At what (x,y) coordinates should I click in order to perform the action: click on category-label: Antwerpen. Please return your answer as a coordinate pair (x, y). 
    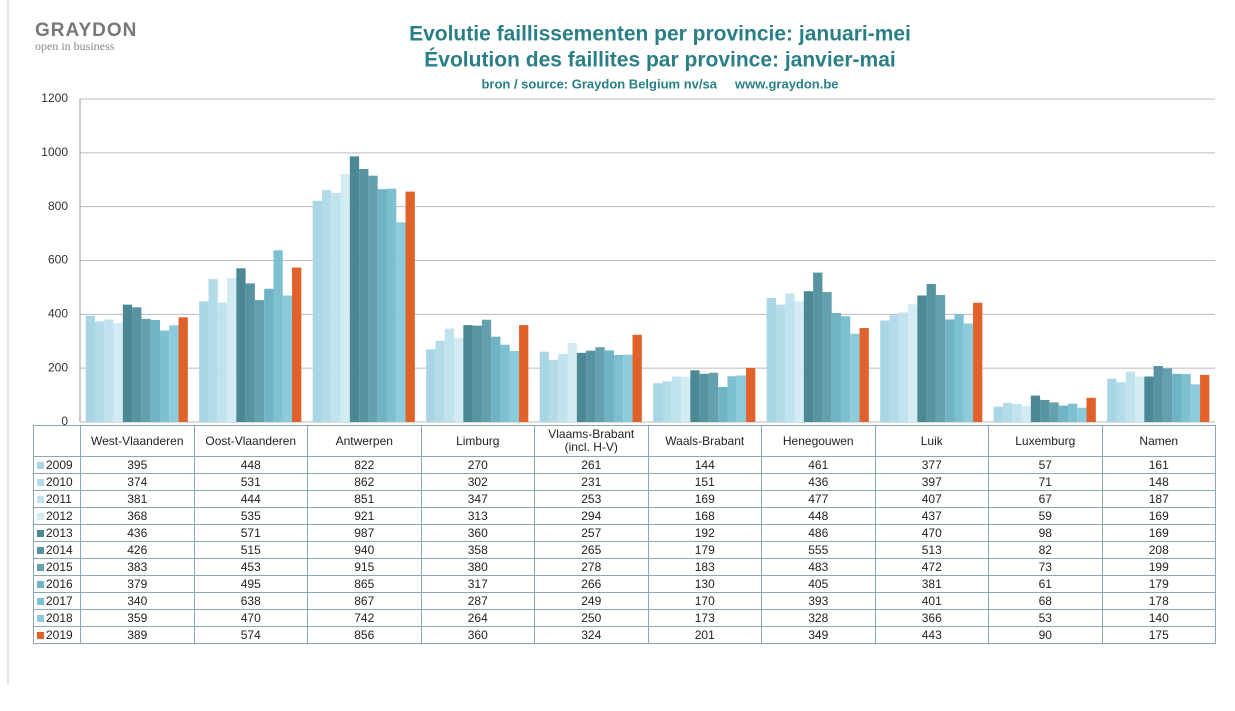
    Looking at the image, I should click on (364, 441).